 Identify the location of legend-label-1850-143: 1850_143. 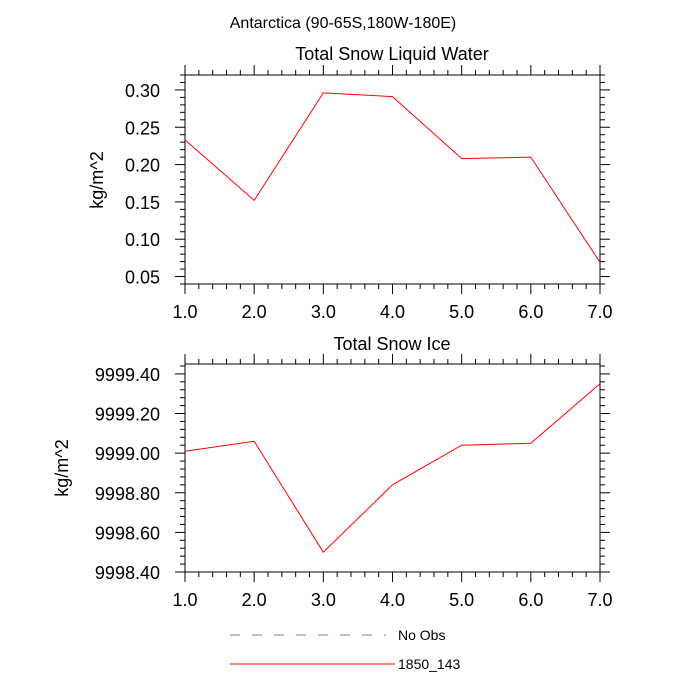
(429, 664).